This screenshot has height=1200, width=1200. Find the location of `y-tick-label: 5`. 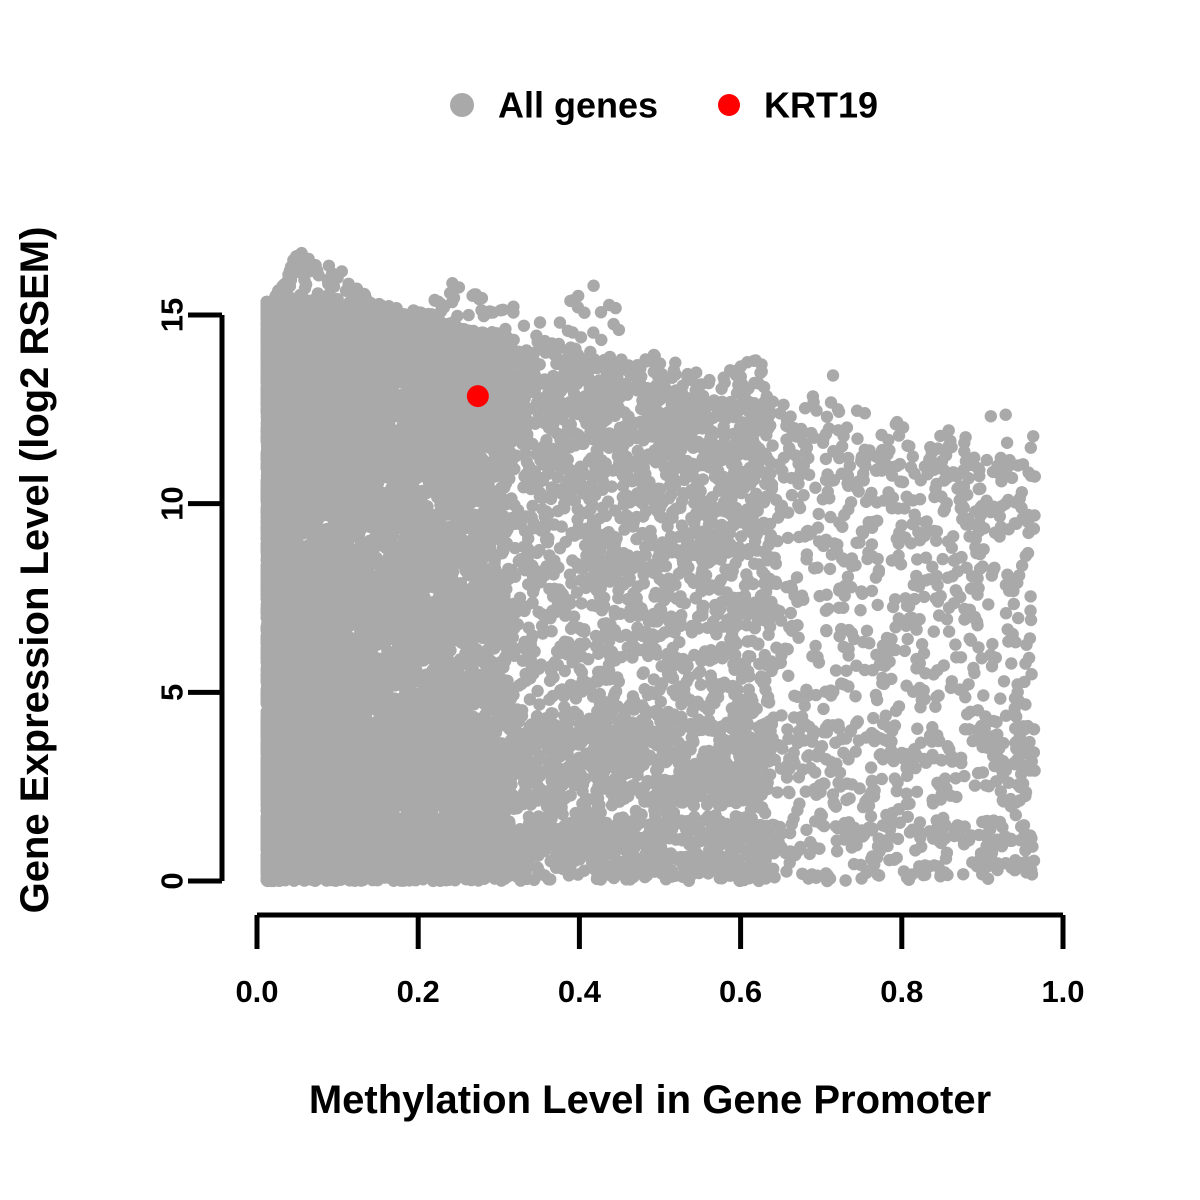

y-tick-label: 5 is located at coordinates (172, 692).